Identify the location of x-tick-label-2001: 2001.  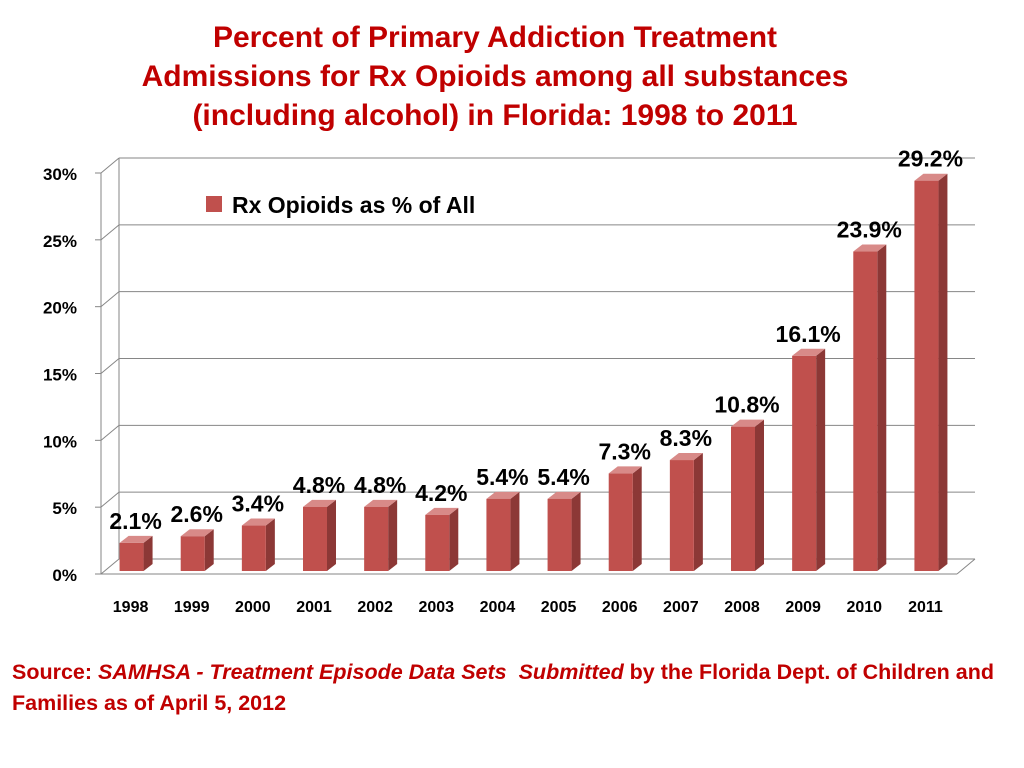
(314, 607).